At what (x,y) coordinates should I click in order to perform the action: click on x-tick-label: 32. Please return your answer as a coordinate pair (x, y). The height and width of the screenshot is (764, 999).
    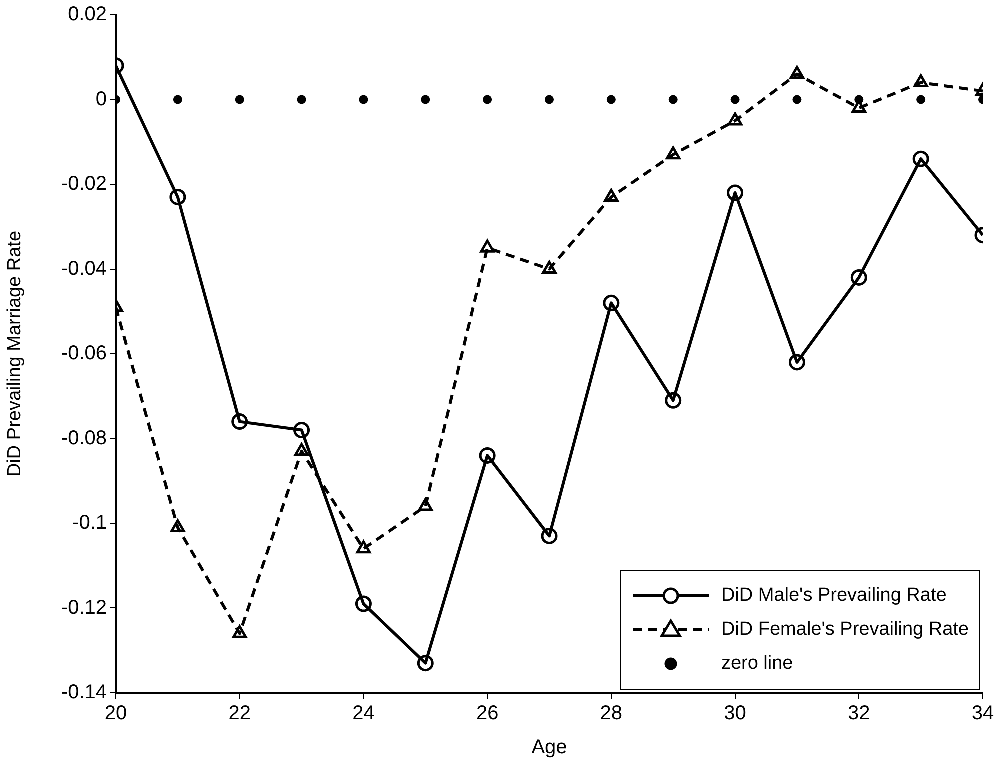
    Looking at the image, I should click on (859, 713).